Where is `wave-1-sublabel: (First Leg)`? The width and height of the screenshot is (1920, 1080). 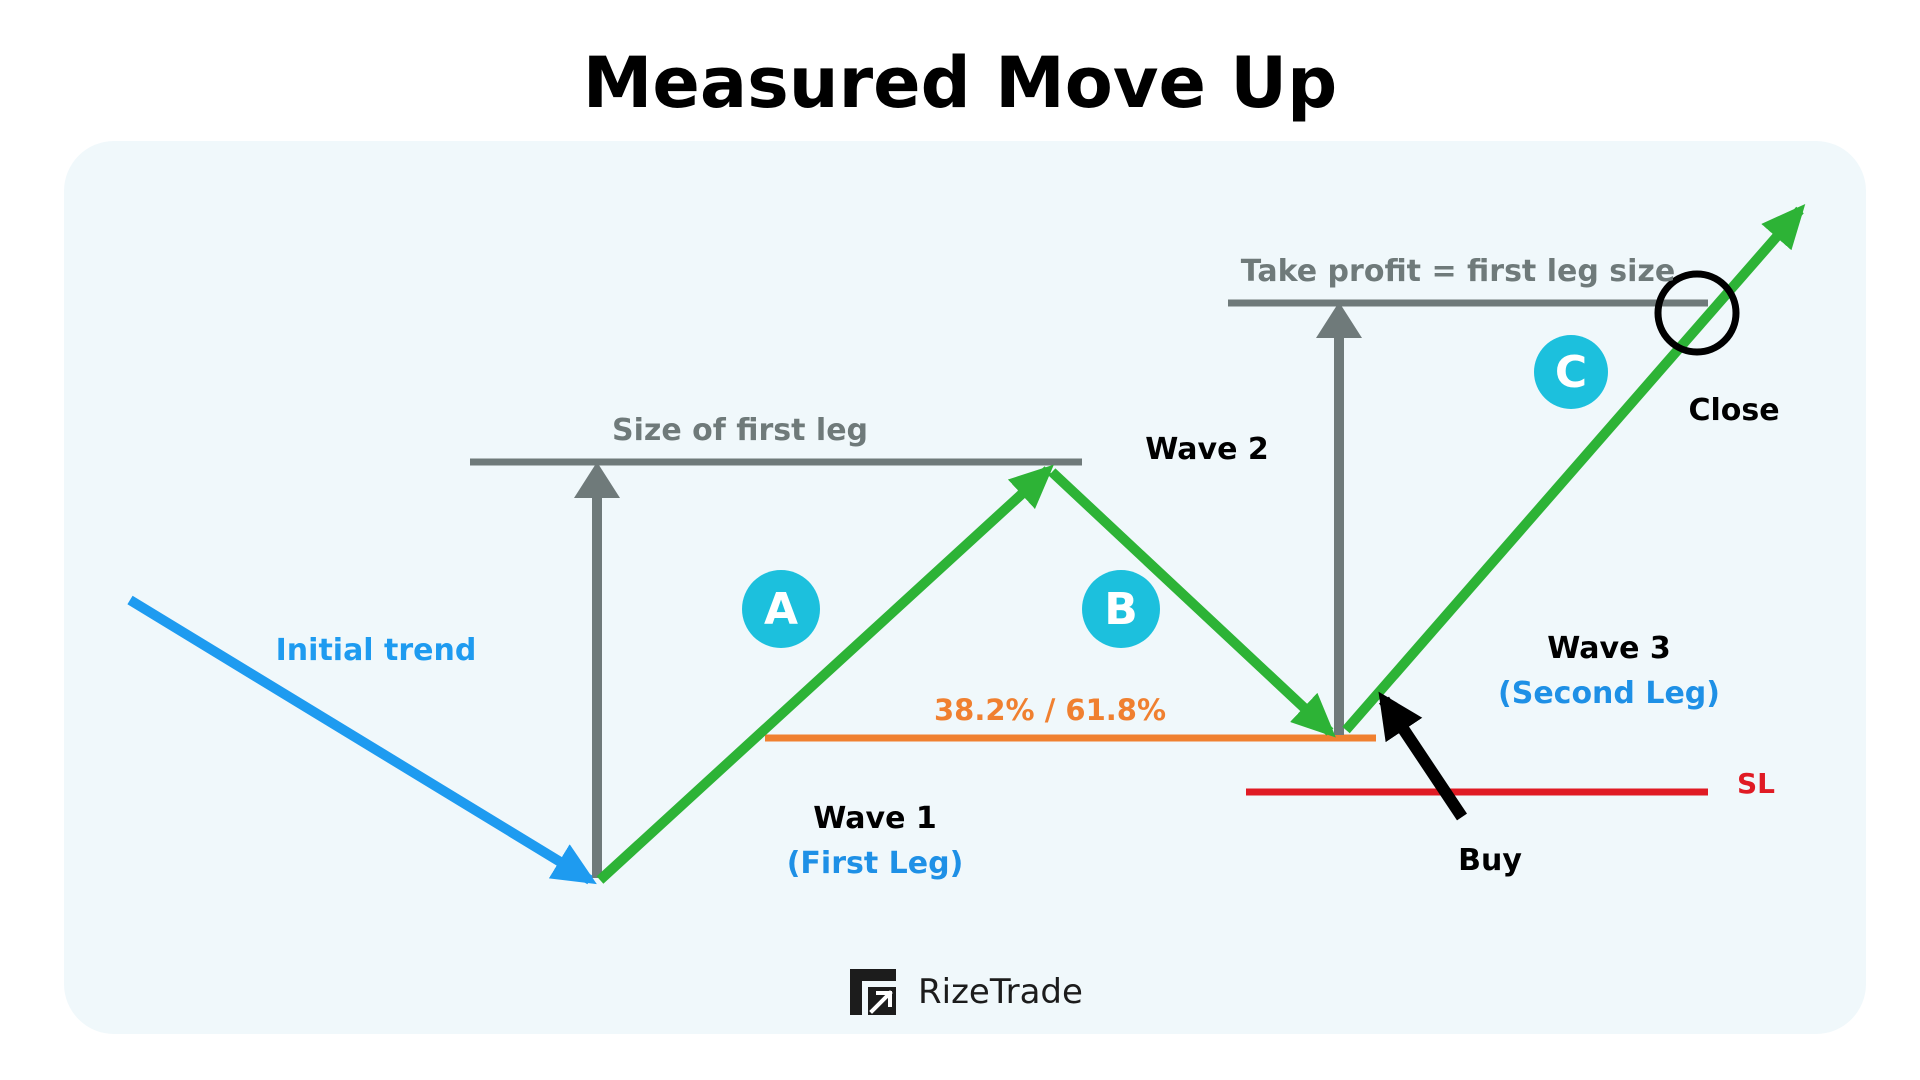
wave-1-sublabel: (First Leg) is located at coordinates (875, 863).